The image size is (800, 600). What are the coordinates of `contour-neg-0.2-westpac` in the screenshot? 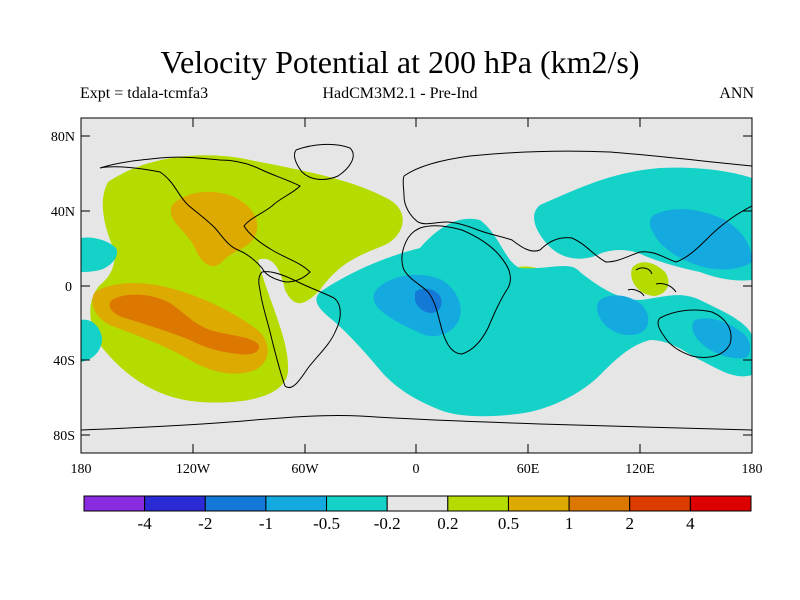 It's located at (99, 254).